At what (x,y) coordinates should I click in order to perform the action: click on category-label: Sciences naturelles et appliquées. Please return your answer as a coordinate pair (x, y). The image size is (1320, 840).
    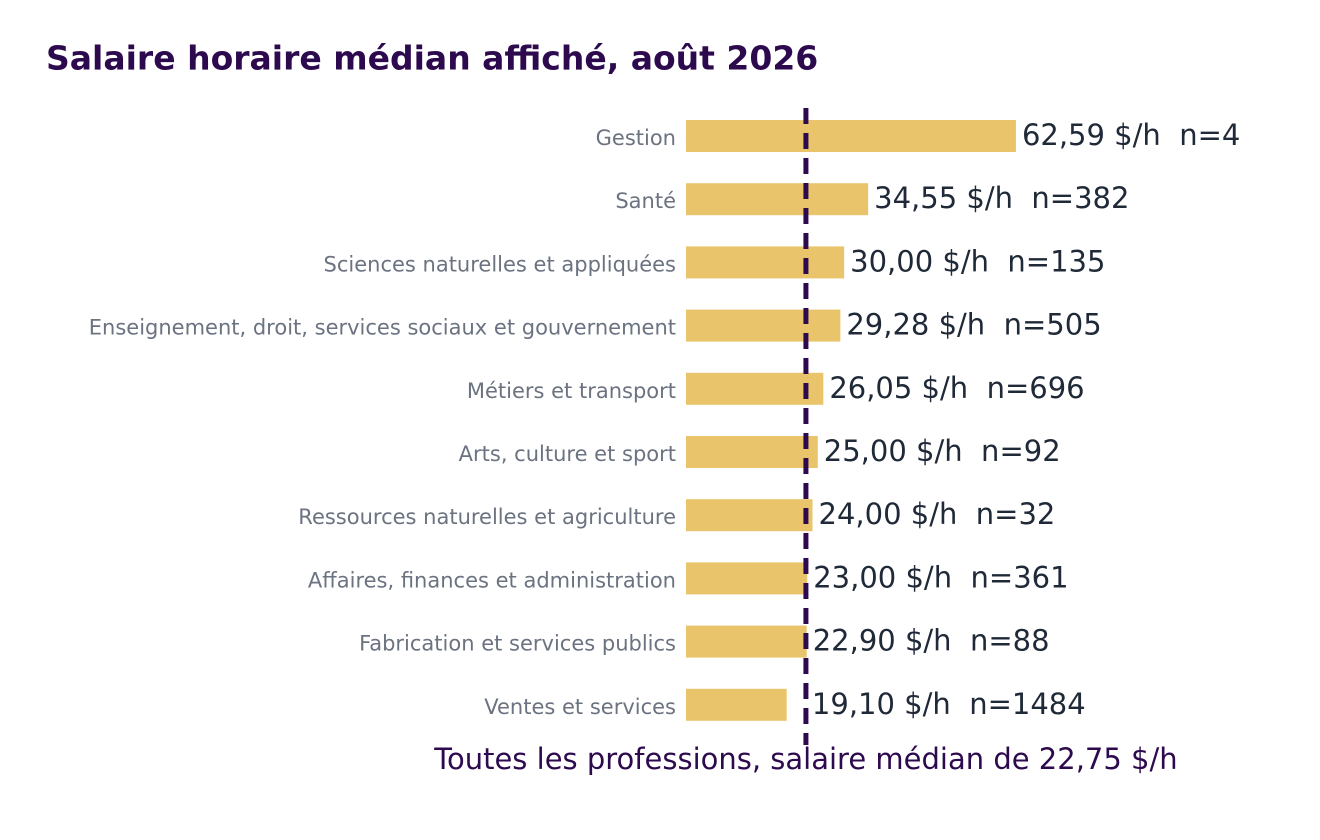
    Looking at the image, I should click on (500, 264).